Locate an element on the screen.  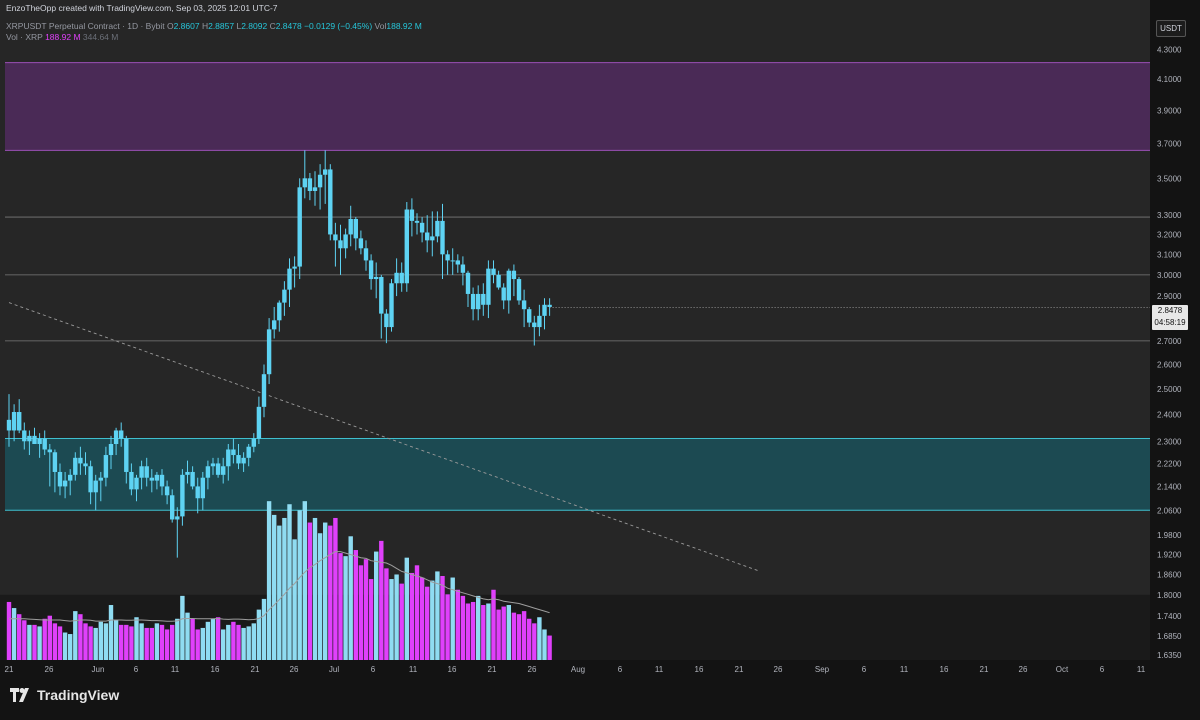
supply-zone is located at coordinates (577, 106).